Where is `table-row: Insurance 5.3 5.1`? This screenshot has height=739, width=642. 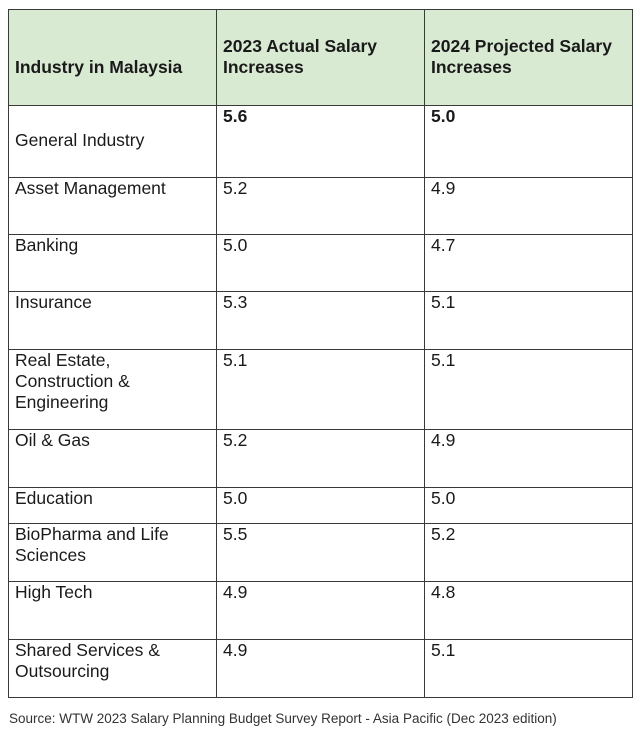
table-row: Insurance 5.3 5.1 is located at coordinates (320, 320).